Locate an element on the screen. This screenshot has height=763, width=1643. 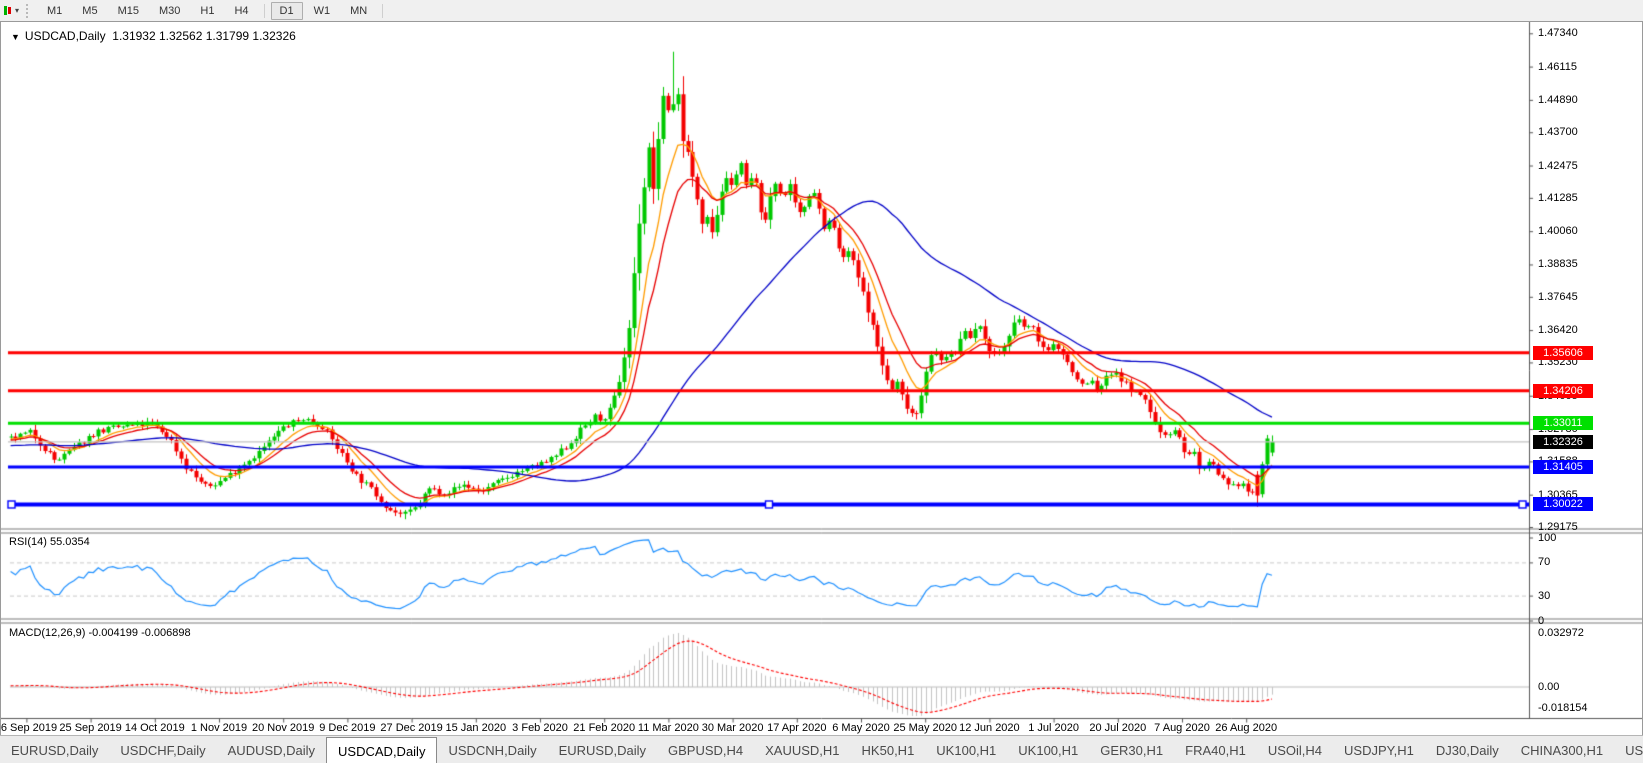
date-axis-label: 11 Mar 2020 is located at coordinates (668, 728).